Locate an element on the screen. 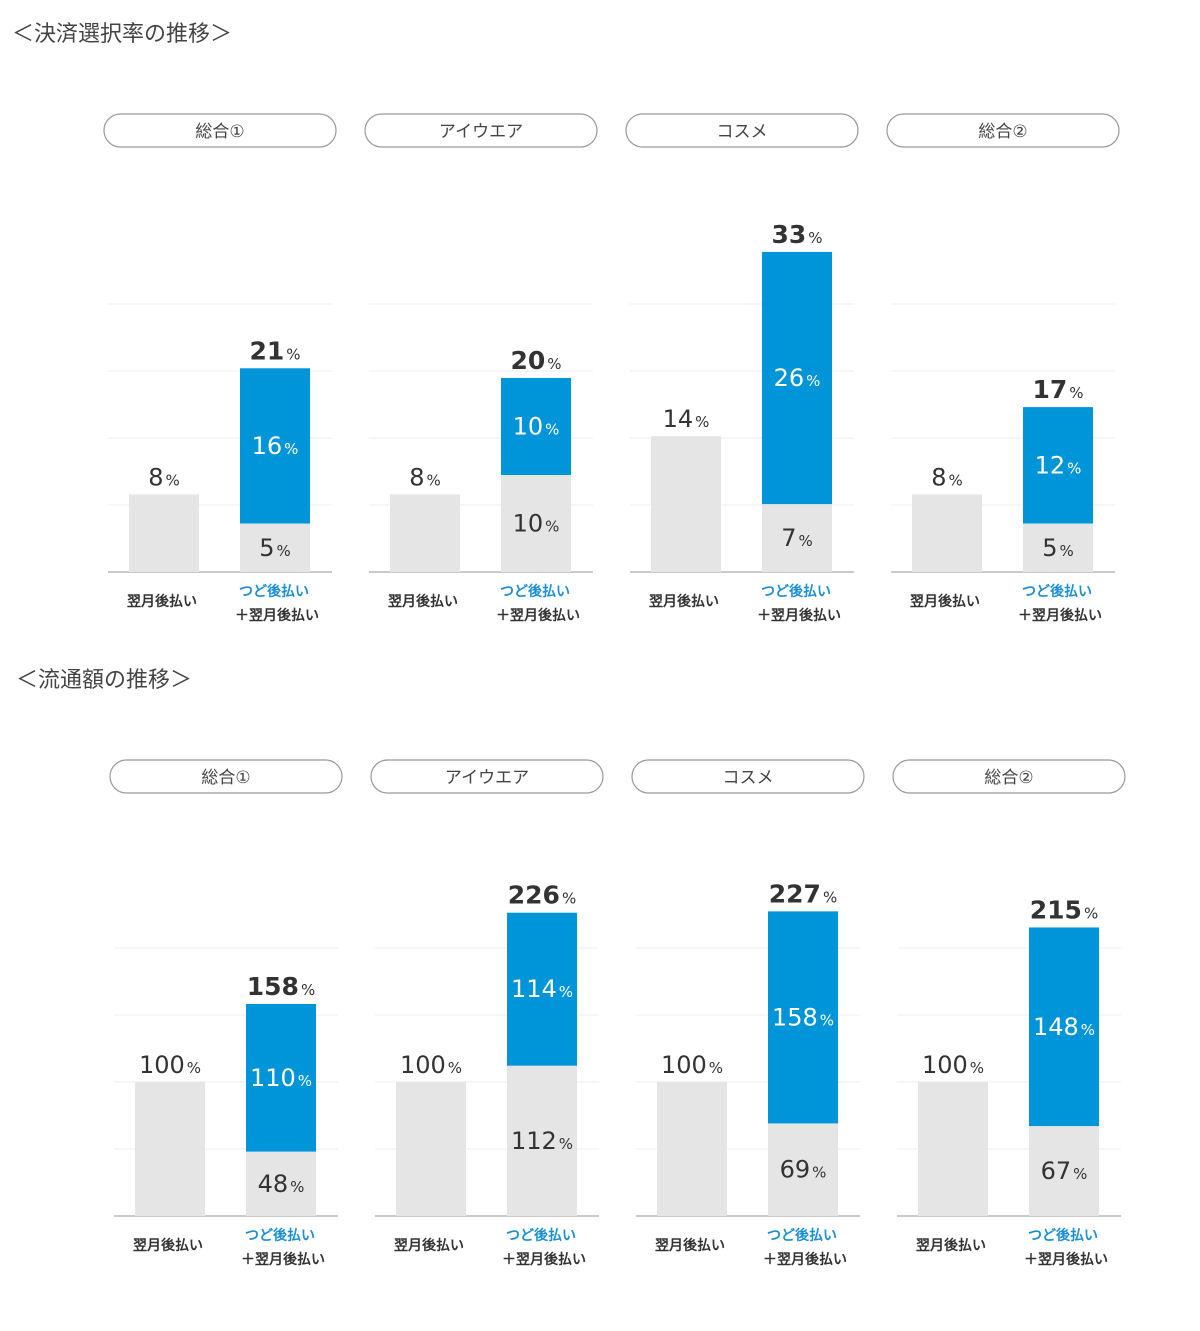 This screenshot has width=1200, height=1331. bar-total-value: 215% is located at coordinates (1064, 909).